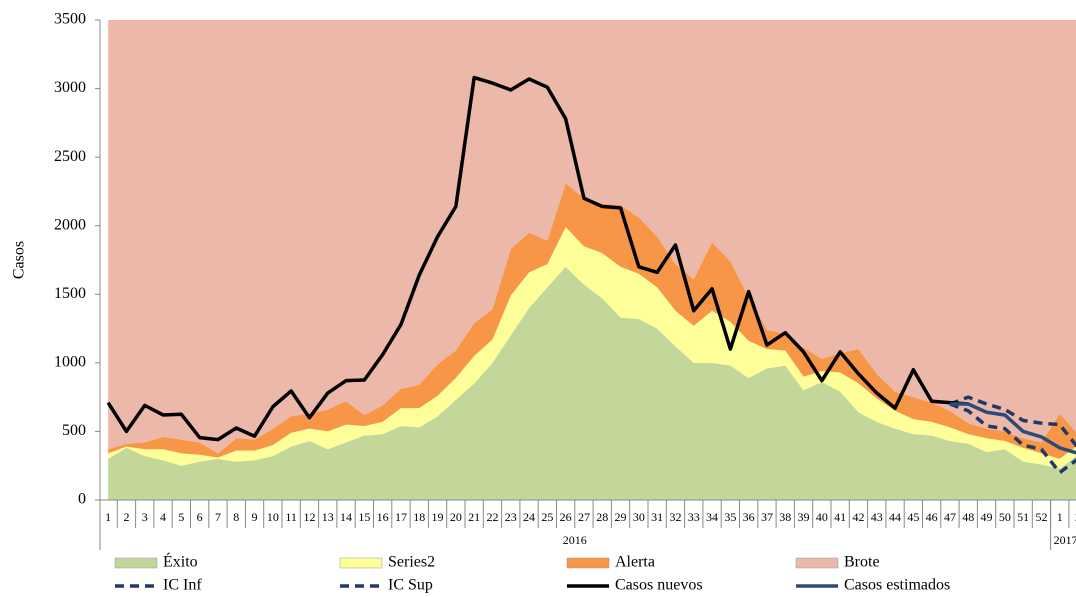 This screenshot has height=597, width=1076. Describe the element at coordinates (694, 517) in the screenshot. I see `x-tick-label: 33` at that location.